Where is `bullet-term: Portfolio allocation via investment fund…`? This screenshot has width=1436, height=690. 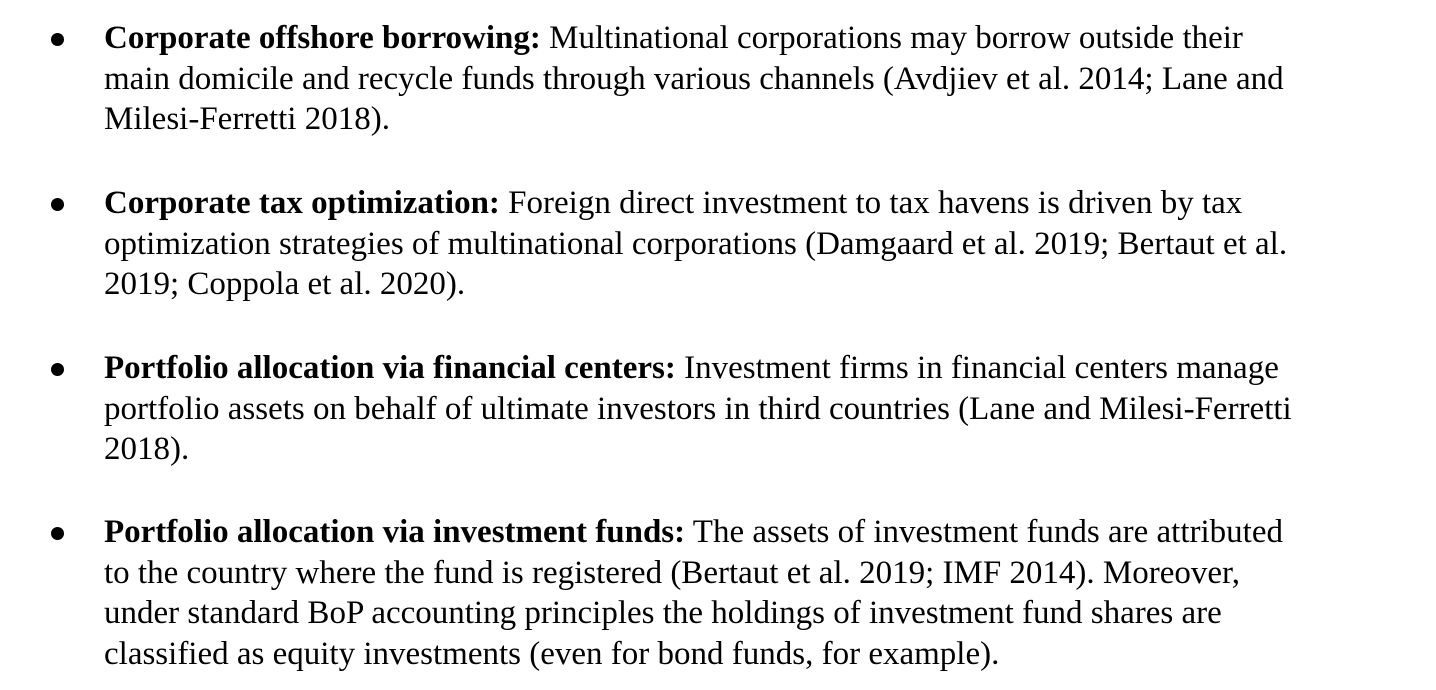
bullet-term: Portfolio allocation via investment fund… is located at coordinates (395, 532).